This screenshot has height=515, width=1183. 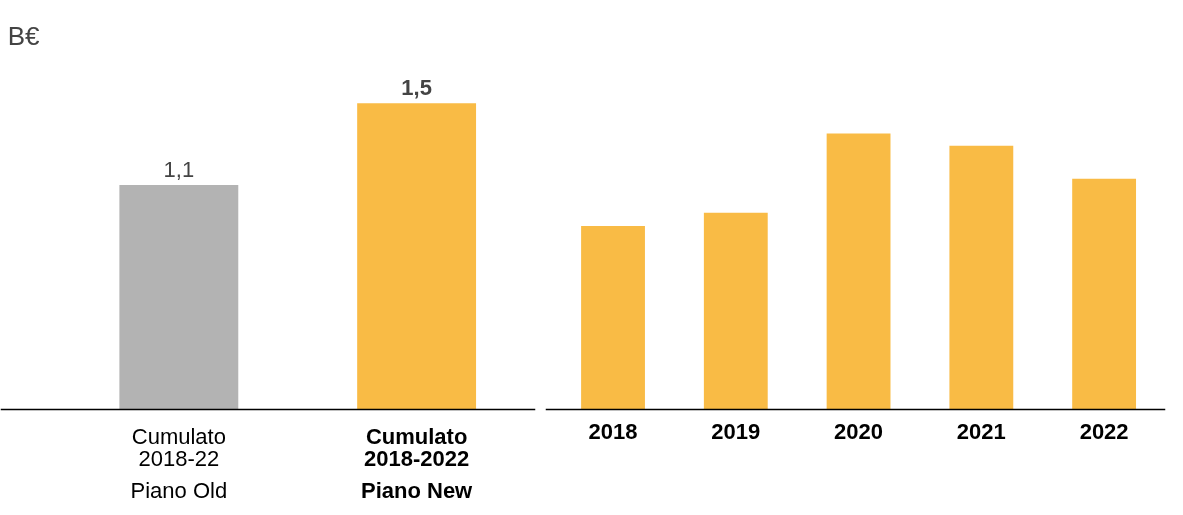 I want to click on x-tick-label: Cumulato 2018-2022 Piano New, so click(x=417, y=463).